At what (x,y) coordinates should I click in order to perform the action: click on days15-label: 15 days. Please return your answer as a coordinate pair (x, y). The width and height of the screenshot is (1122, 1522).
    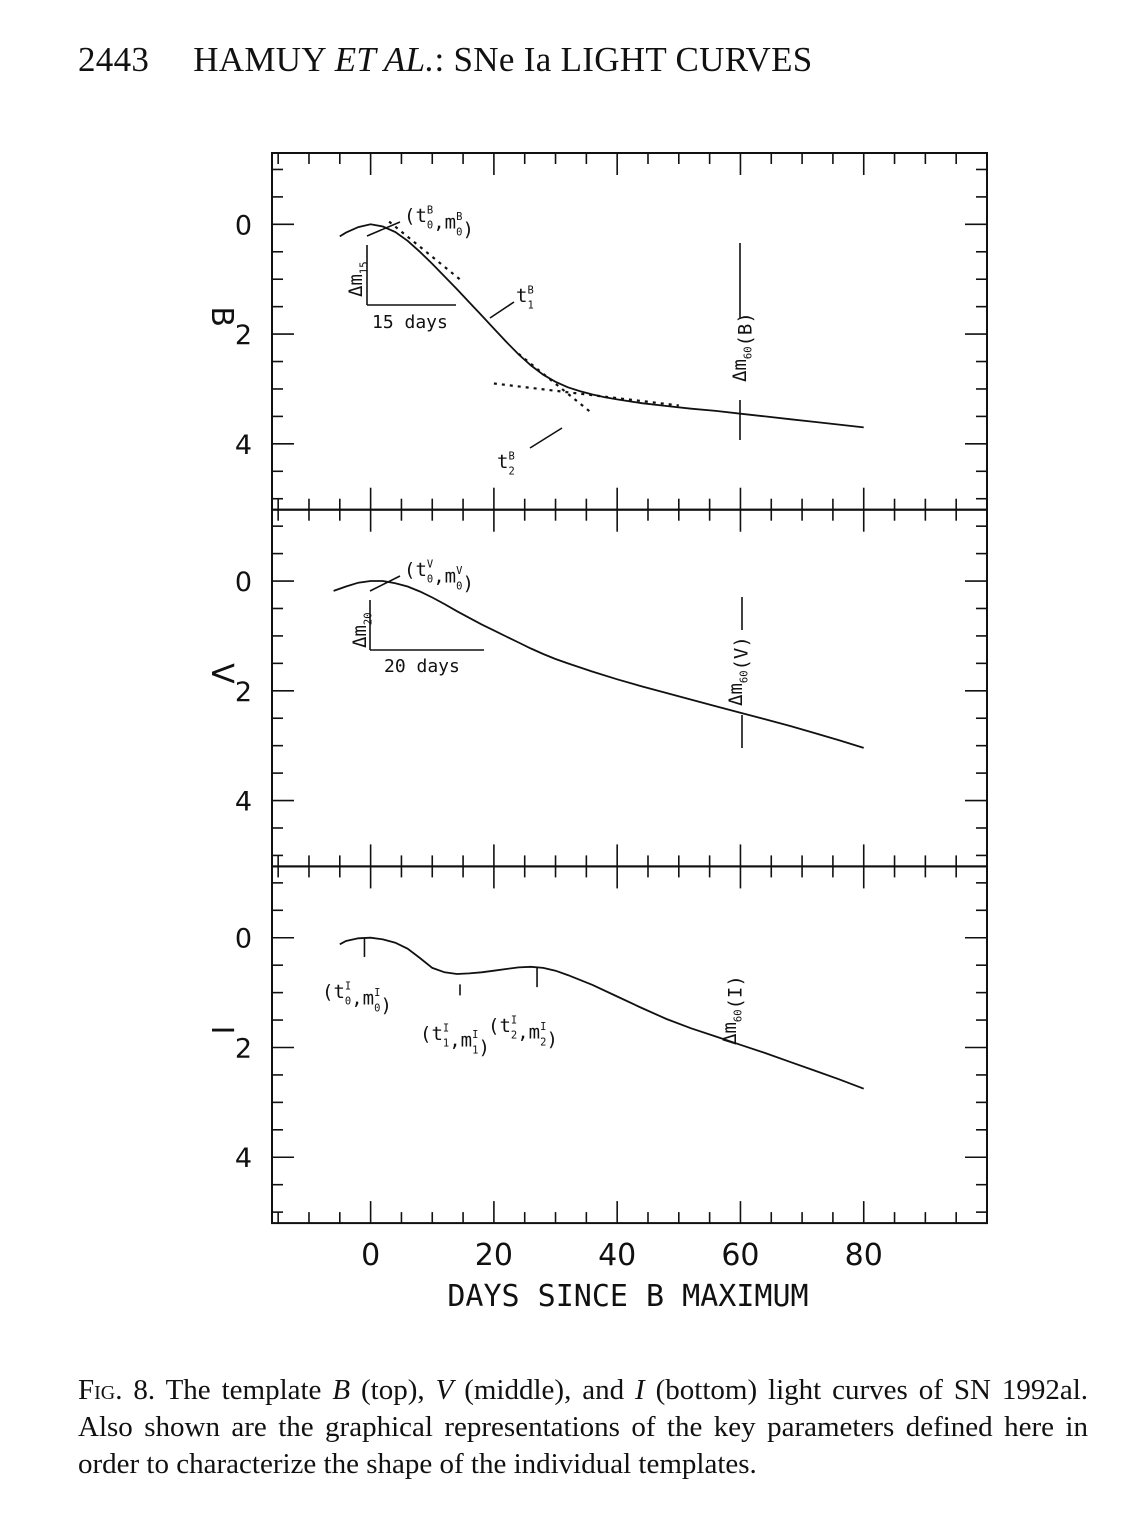
    Looking at the image, I should click on (410, 322).